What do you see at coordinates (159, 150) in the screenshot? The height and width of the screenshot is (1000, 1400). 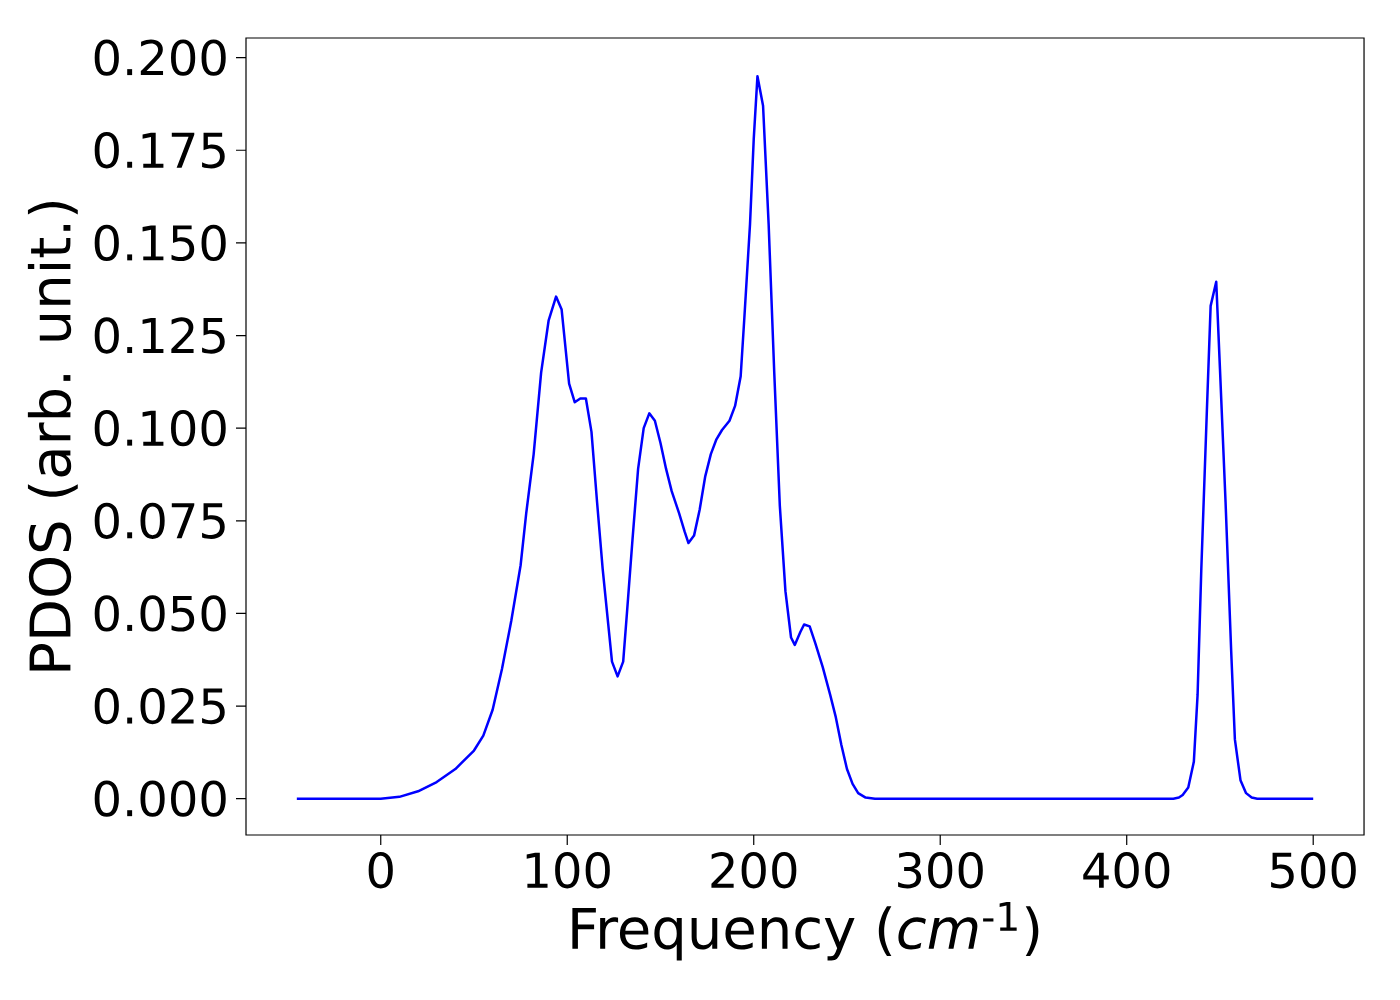 I see `y-tick-label: 0.175` at bounding box center [159, 150].